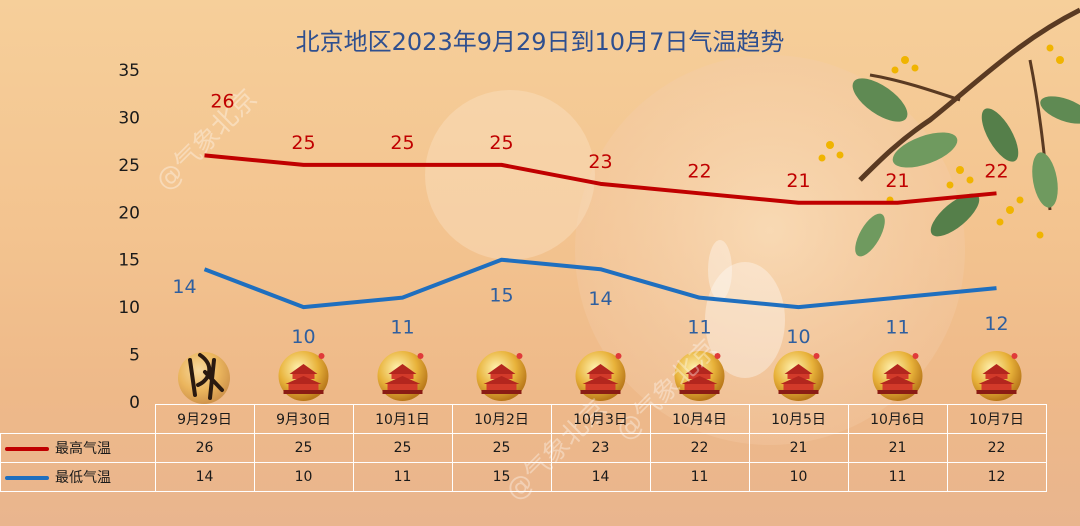  I want to click on low-temp-data-label: 15, so click(501, 296).